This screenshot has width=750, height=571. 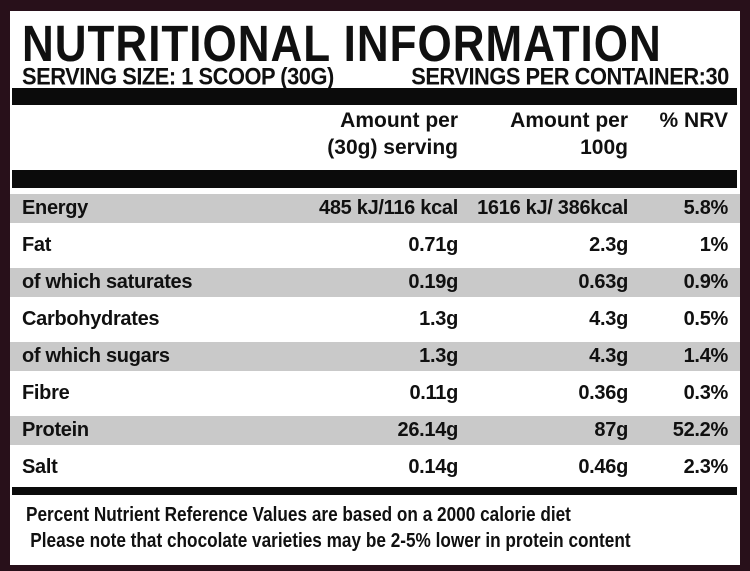 What do you see at coordinates (375, 356) in the screenshot?
I see `table-row: of which sugars 1.3g 4.3g 1.4%` at bounding box center [375, 356].